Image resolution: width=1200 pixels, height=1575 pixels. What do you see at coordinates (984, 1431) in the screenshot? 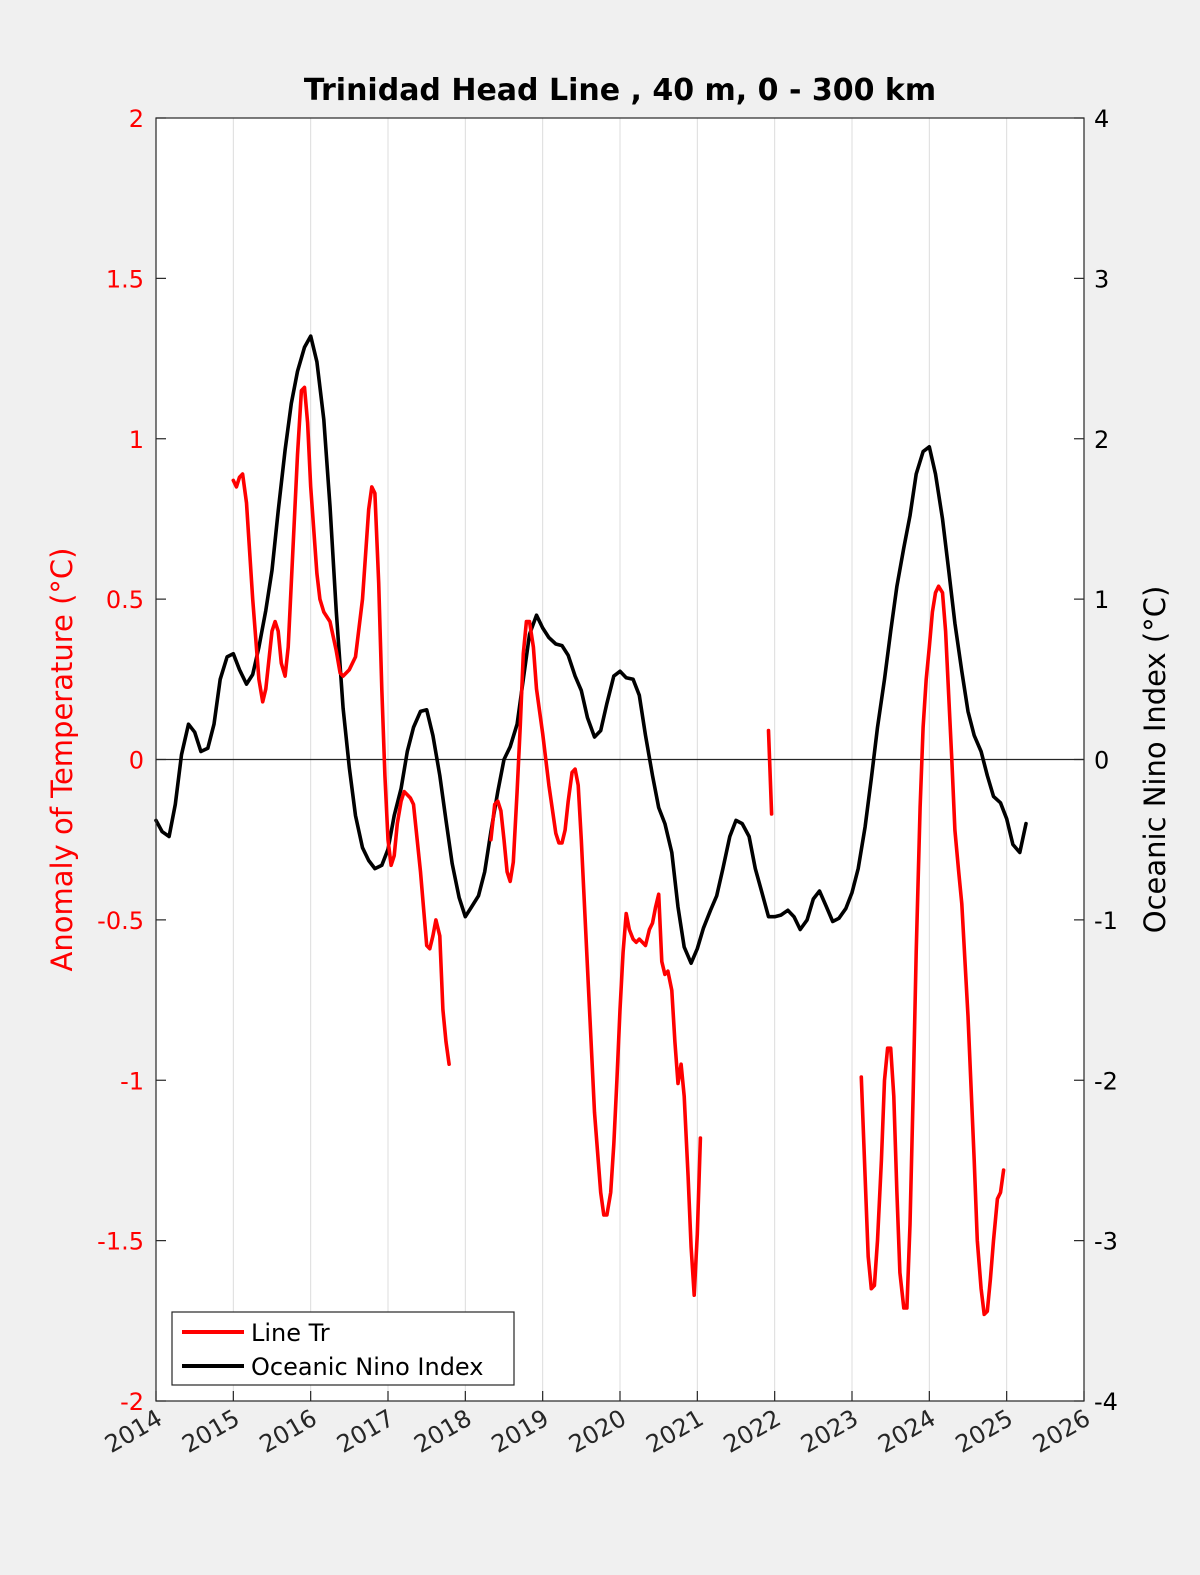
I see `x-tick-label: 2025` at bounding box center [984, 1431].